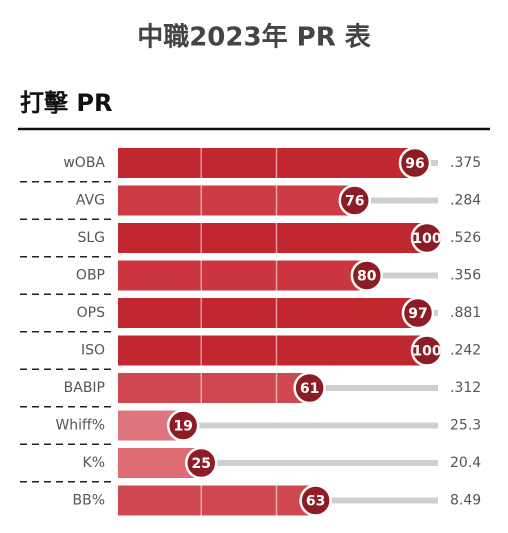  I want to click on value-label: 80, so click(367, 277).